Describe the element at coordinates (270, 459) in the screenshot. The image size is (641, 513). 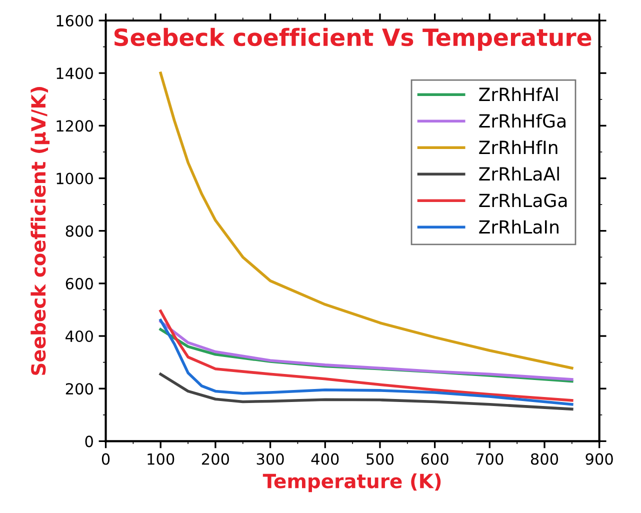
I see `x-tick-label: 300` at that location.